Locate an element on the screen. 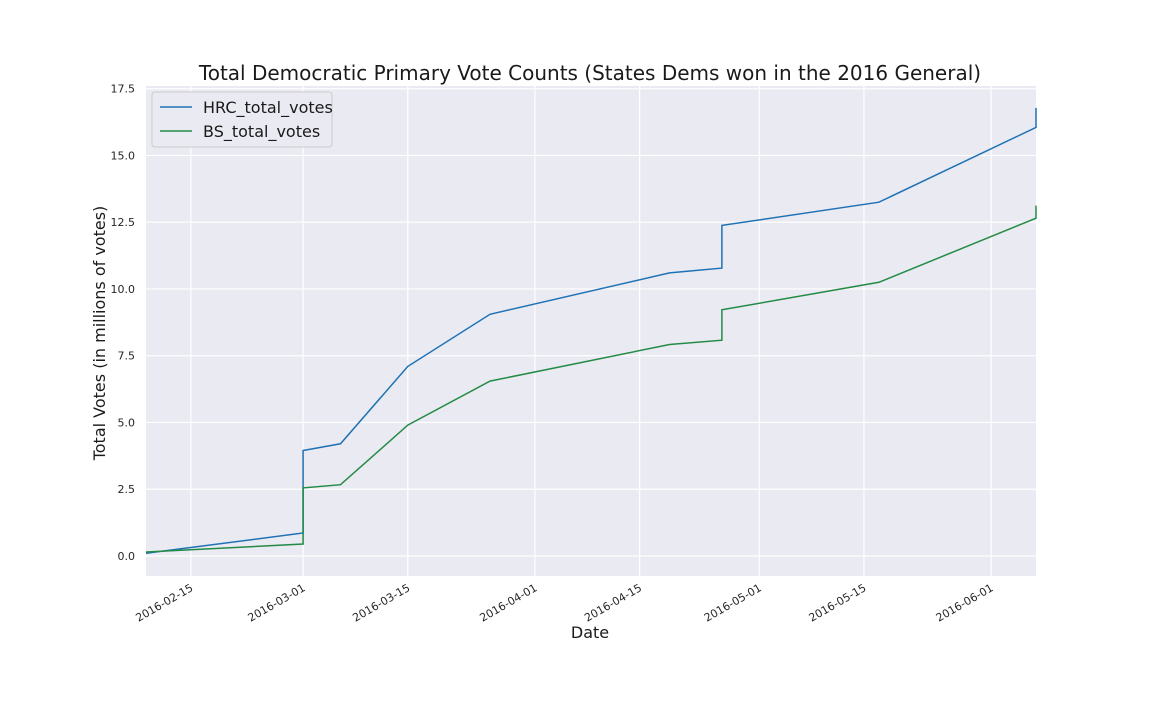 This screenshot has width=1152, height=720. y-tick-label: 12.5 is located at coordinates (123, 222).